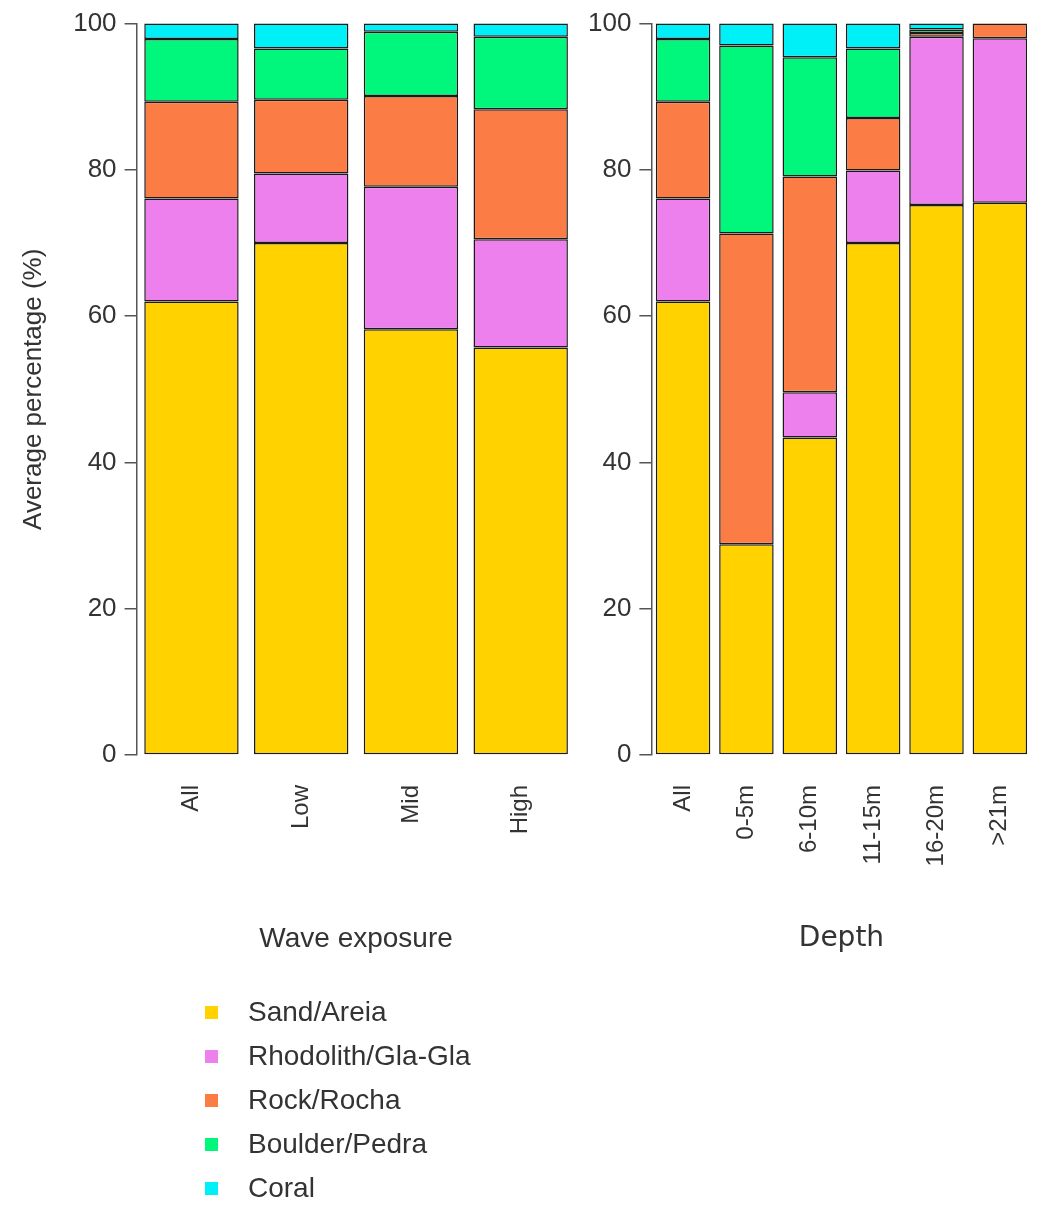 The height and width of the screenshot is (1206, 1059). I want to click on x-tick-label: 6-10m, so click(808, 819).